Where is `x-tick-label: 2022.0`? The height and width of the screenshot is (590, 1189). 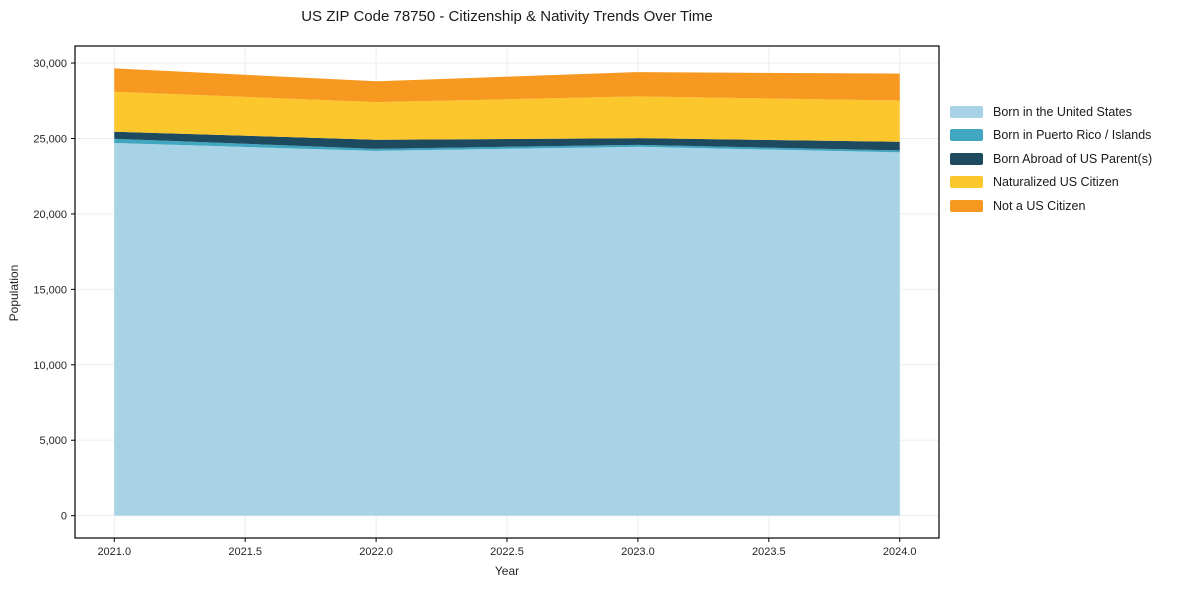
x-tick-label: 2022.0 is located at coordinates (376, 552).